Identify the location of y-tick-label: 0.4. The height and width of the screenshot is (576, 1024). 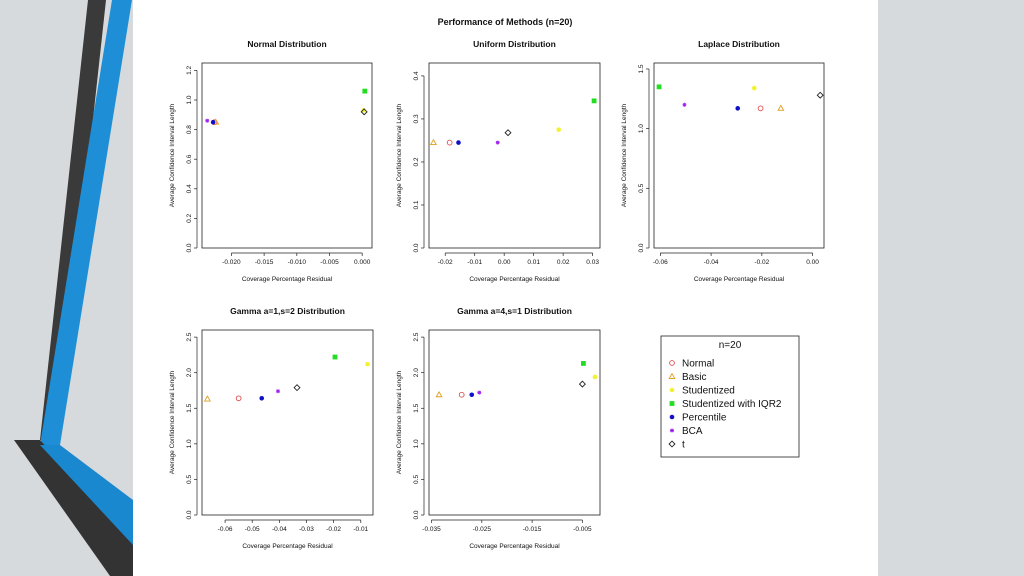
(189, 188).